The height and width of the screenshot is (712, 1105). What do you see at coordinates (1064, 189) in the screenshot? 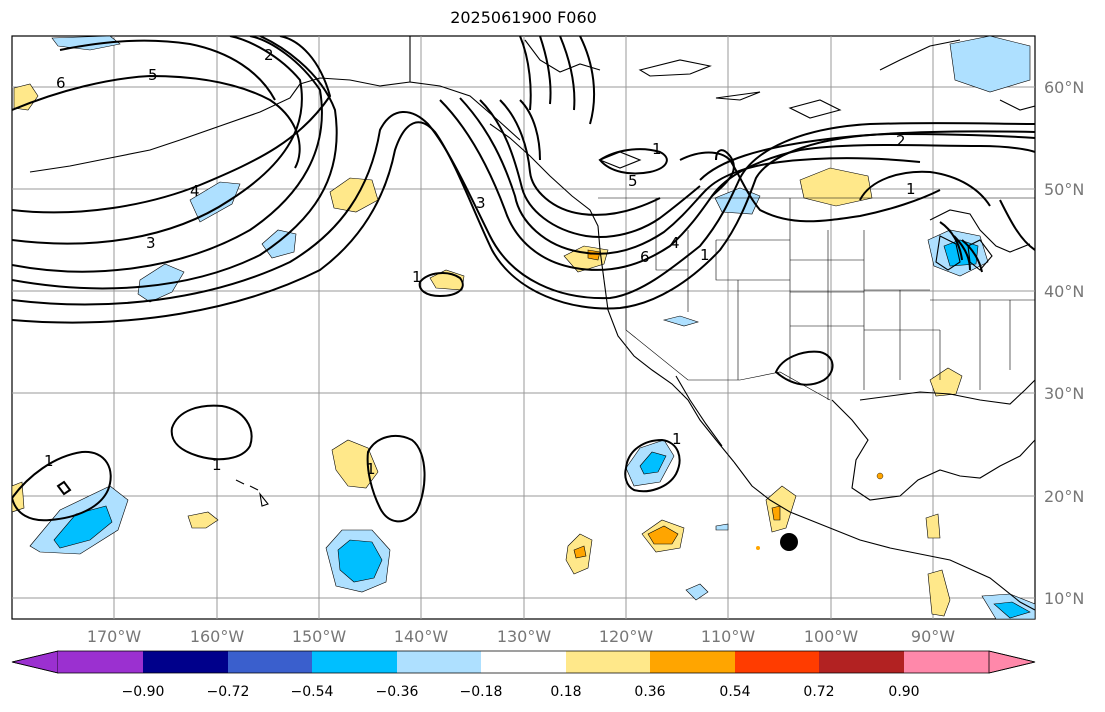
I see `lat-label: 50°N` at bounding box center [1064, 189].